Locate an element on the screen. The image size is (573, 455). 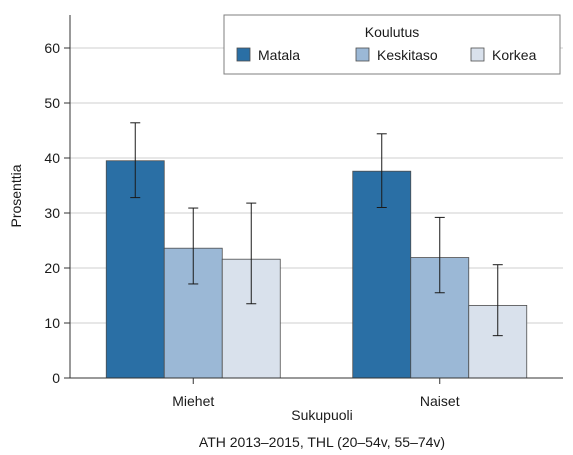
x-tick-label: Naiset is located at coordinates (440, 401).